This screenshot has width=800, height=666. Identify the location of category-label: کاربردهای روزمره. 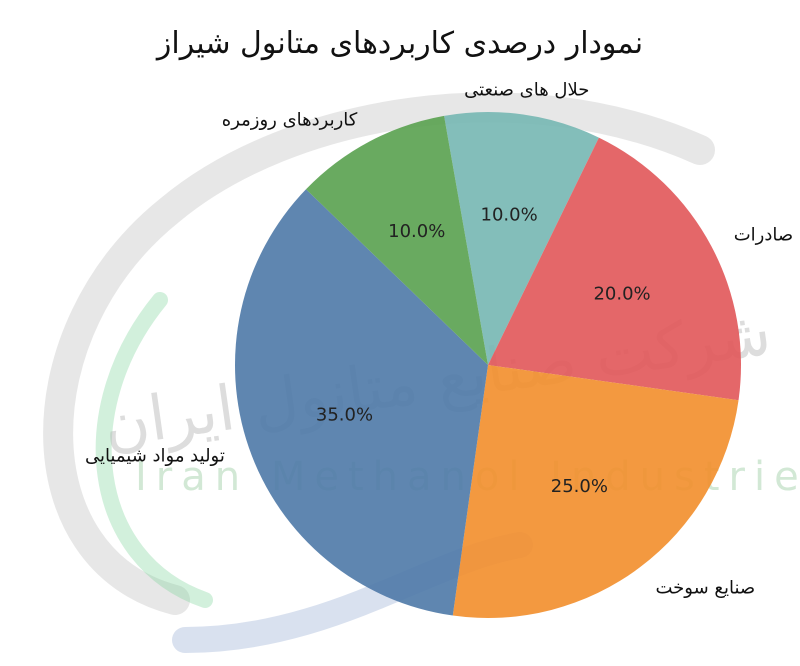
(290, 119).